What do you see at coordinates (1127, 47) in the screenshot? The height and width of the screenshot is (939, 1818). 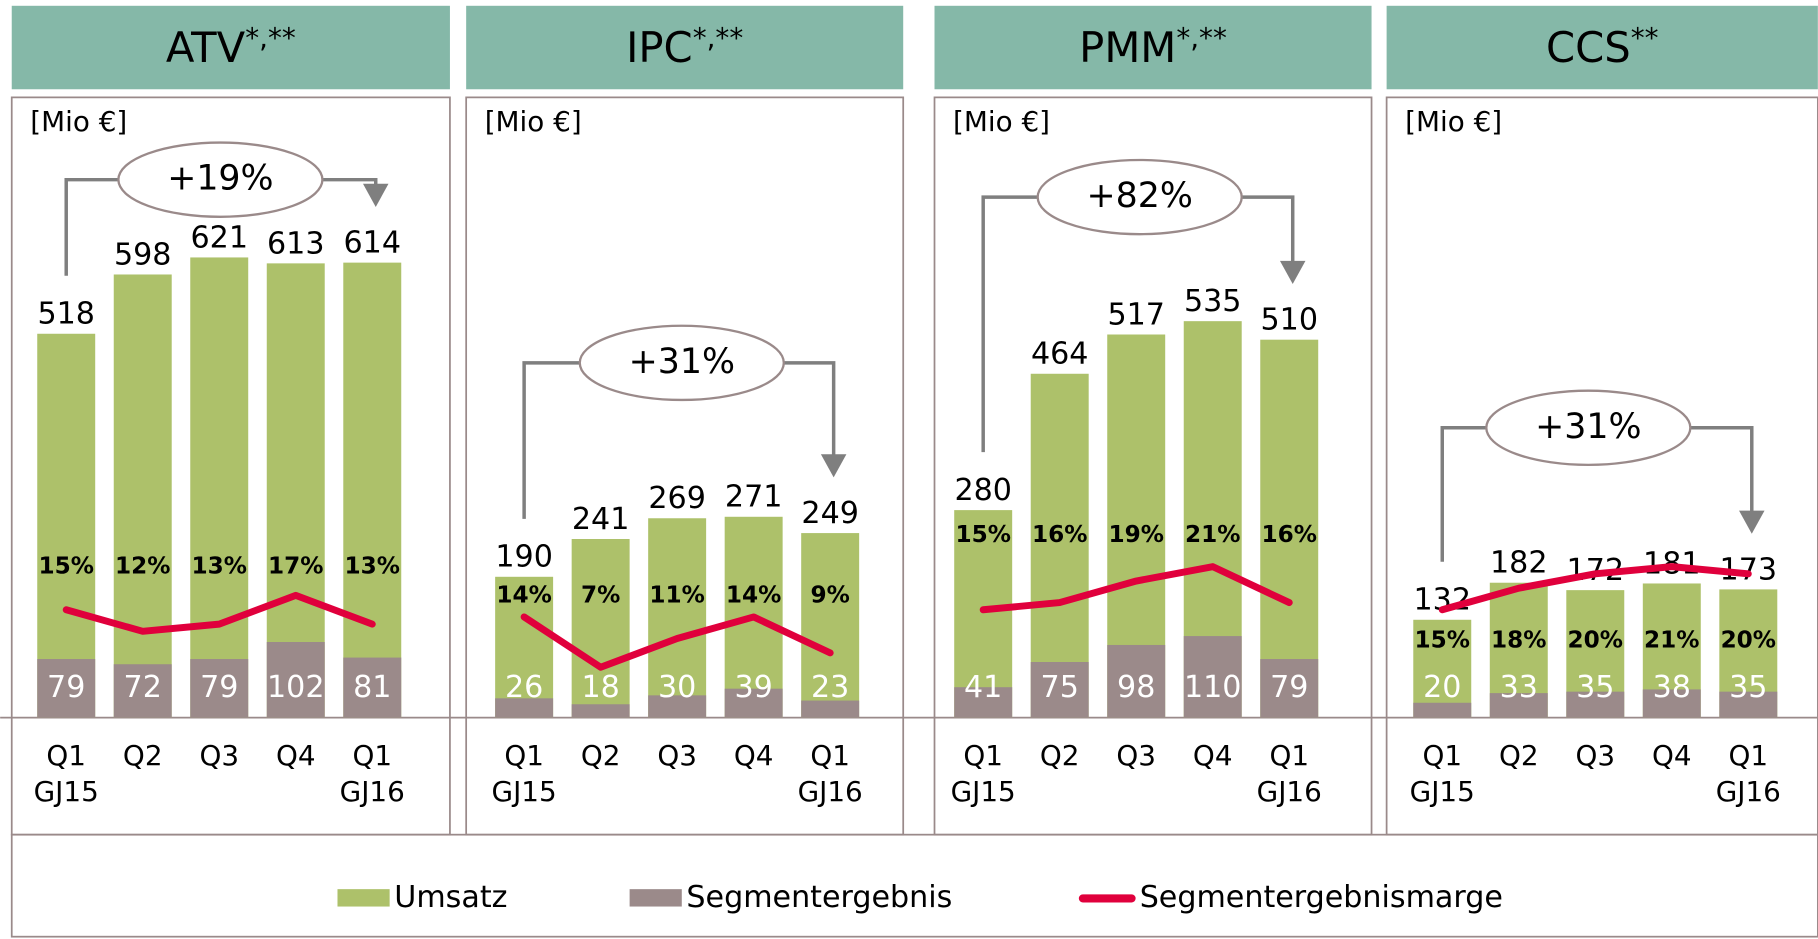 I see `title-text: PMM` at bounding box center [1127, 47].